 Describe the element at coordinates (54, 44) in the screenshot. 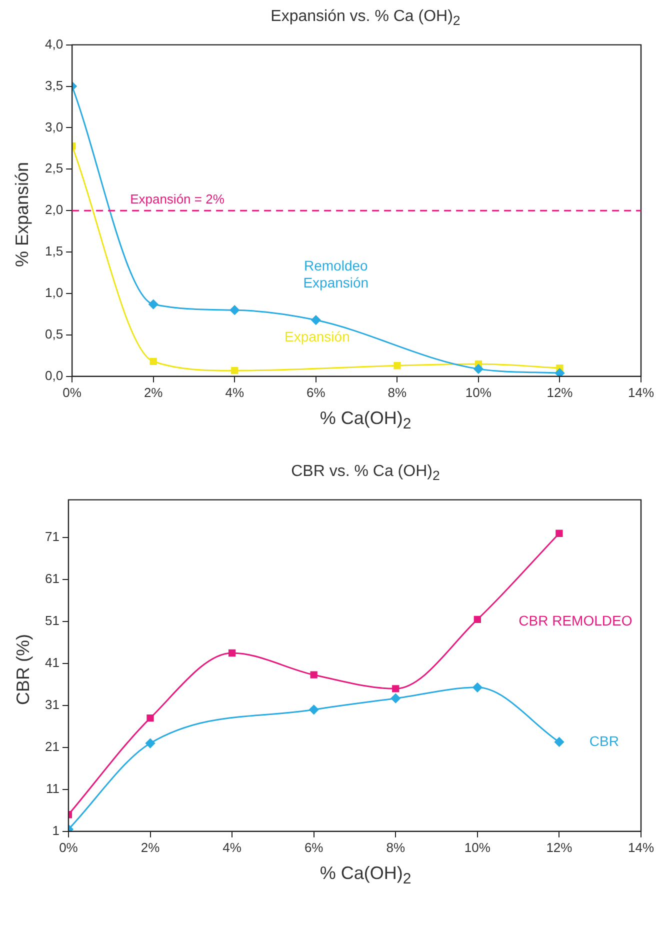

I see `y-tick-label: 4,0` at that location.